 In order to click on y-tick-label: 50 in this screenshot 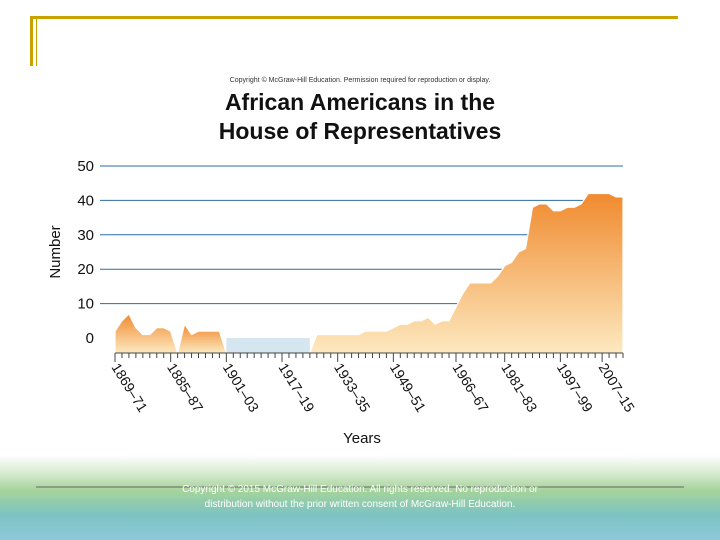, I will do `click(85, 166)`.